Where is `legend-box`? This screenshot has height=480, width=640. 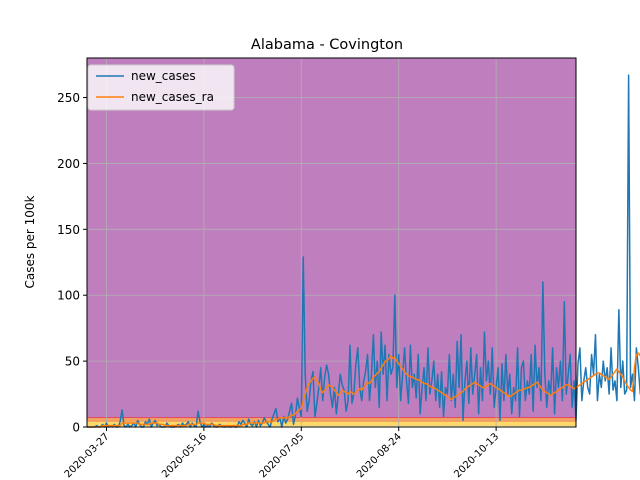
legend-box is located at coordinates (161, 87).